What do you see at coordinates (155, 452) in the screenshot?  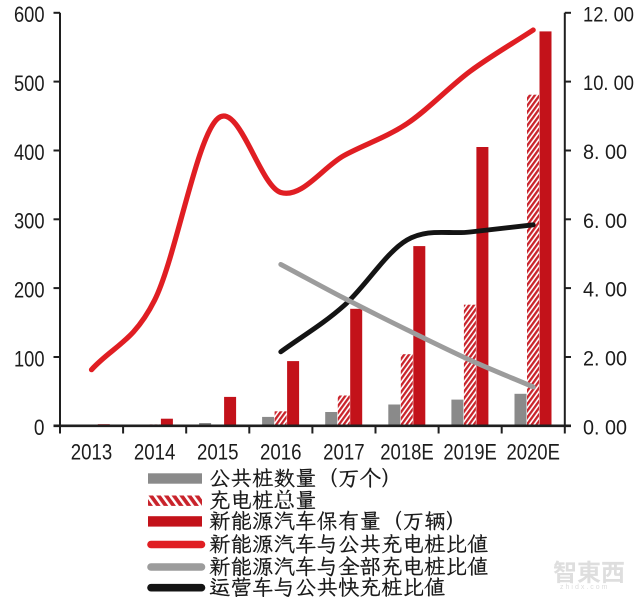 I see `svg-text: 2014` at bounding box center [155, 452].